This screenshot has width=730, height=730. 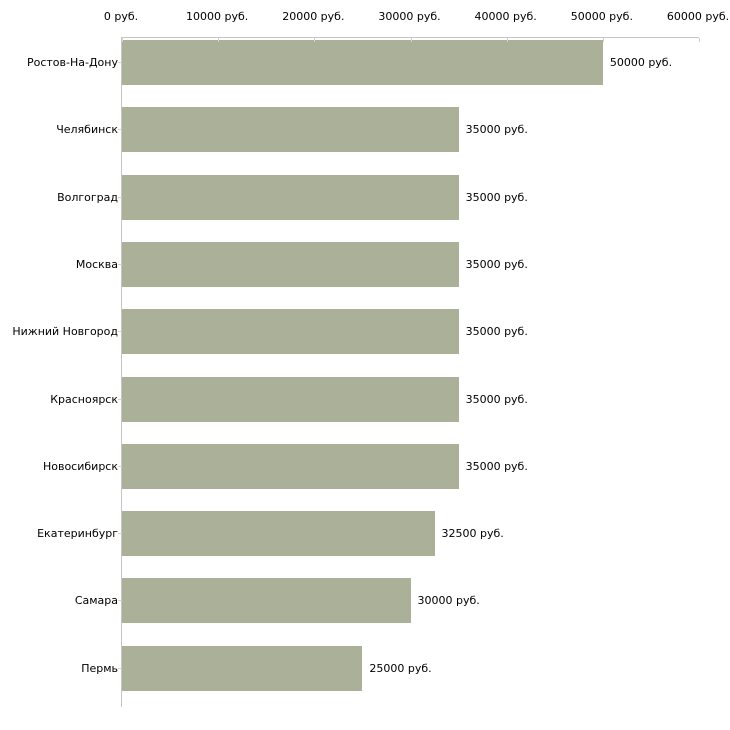 I want to click on category-label: Екатеринбург, so click(x=77, y=534).